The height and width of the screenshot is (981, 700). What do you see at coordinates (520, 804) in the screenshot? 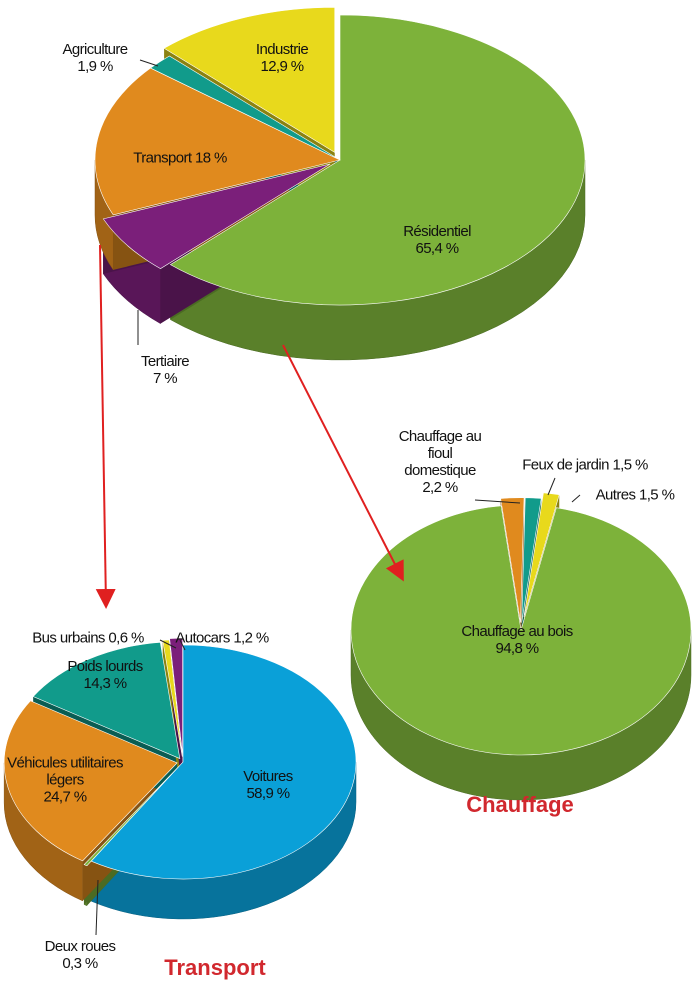
I see `chart-title: Chauffage` at bounding box center [520, 804].